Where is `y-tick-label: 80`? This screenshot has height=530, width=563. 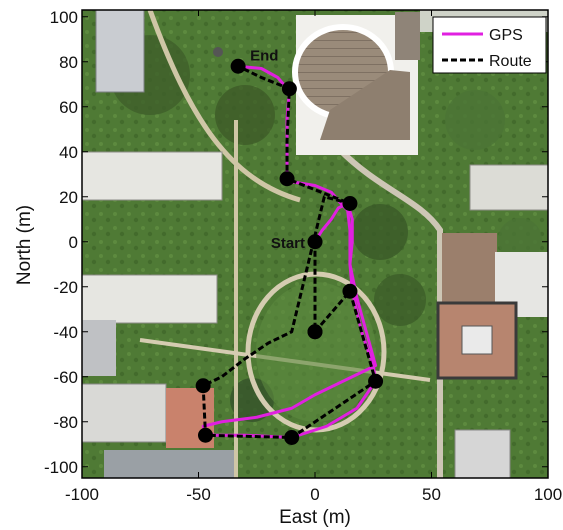 y-tick-label: 80 is located at coordinates (68, 62).